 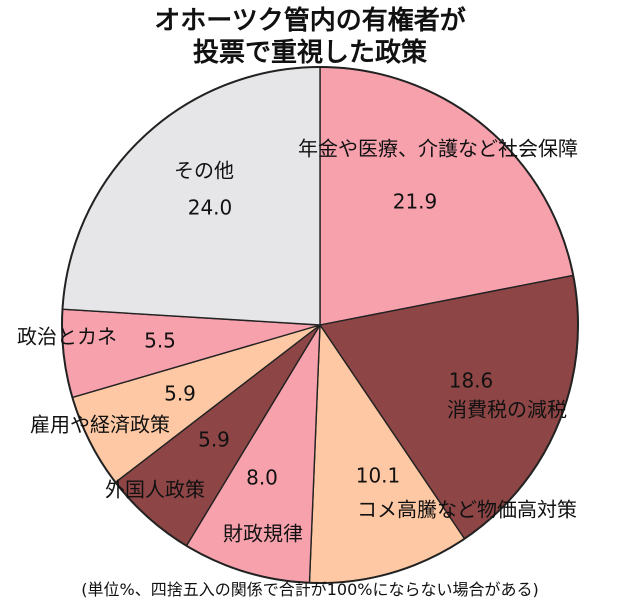 I want to click on slice-value-label: 8.0, so click(x=262, y=478).